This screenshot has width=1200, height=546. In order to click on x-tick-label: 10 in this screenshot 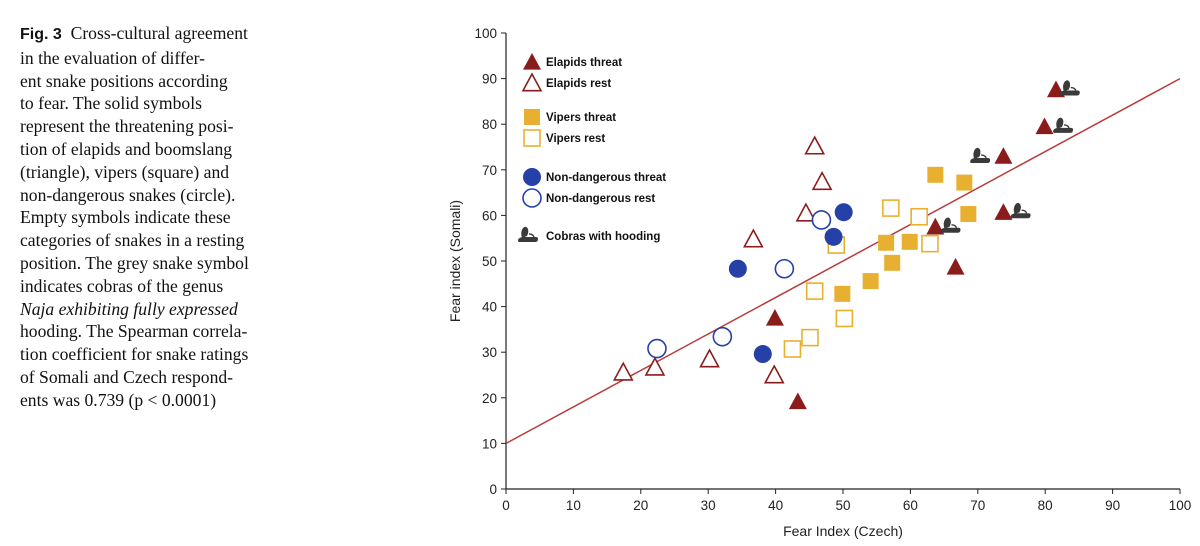, I will do `click(573, 505)`.